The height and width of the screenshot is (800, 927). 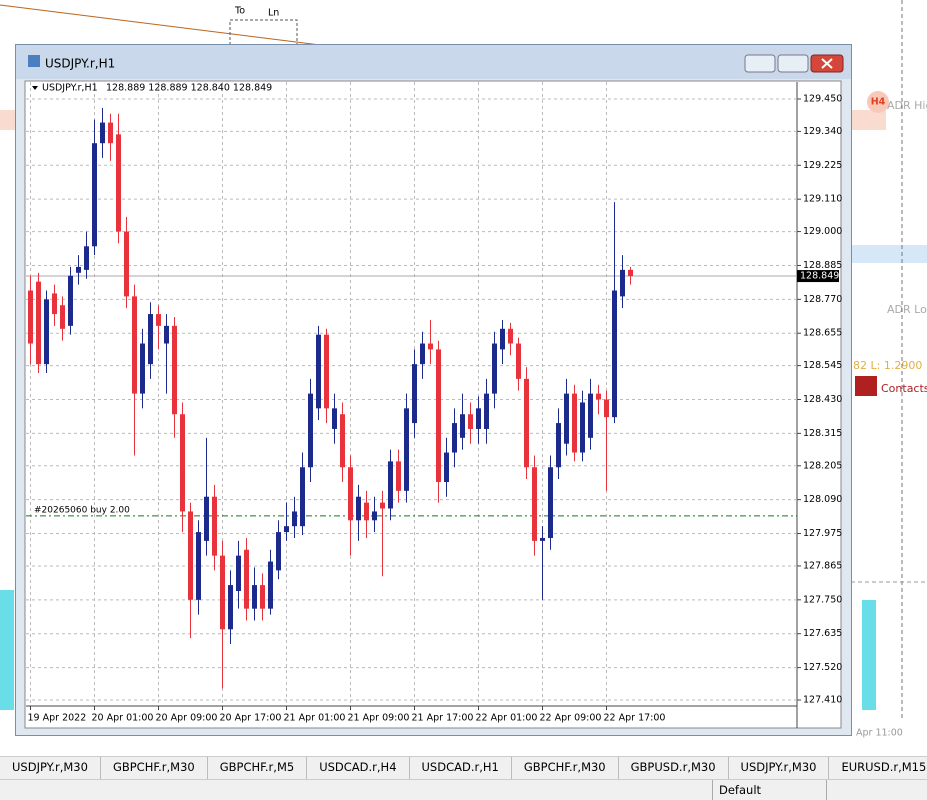 What do you see at coordinates (379, 718) in the screenshot?
I see `x-tick-label: 21 Apr 09:00` at bounding box center [379, 718].